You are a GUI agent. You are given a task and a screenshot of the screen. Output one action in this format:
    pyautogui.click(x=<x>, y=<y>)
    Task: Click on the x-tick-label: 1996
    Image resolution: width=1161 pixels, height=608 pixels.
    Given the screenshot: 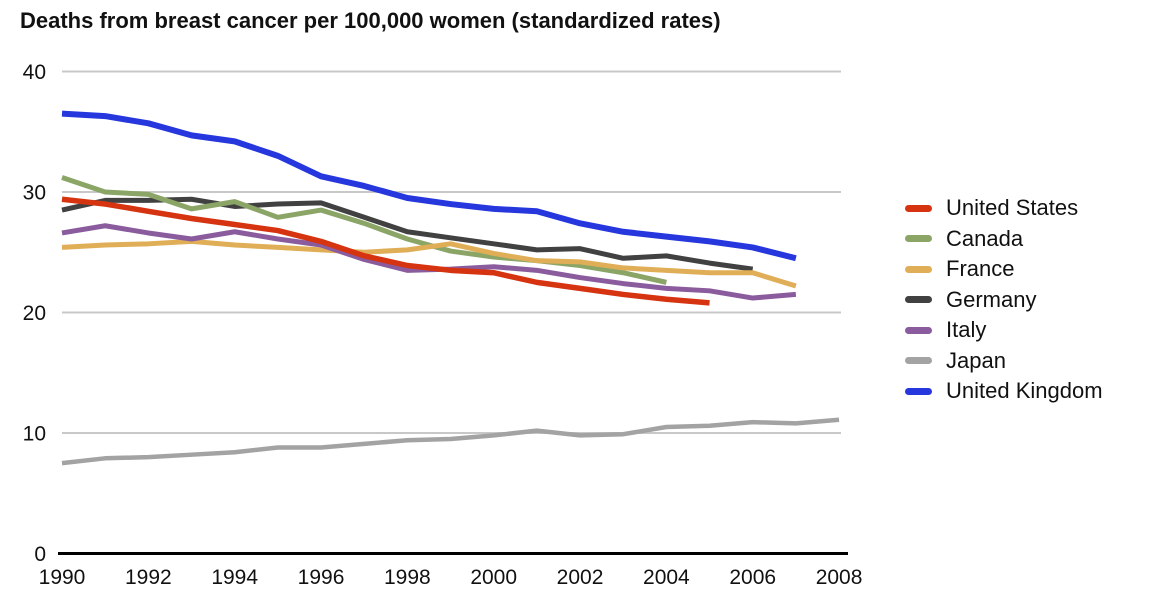 What is the action you would take?
    pyautogui.click(x=321, y=577)
    